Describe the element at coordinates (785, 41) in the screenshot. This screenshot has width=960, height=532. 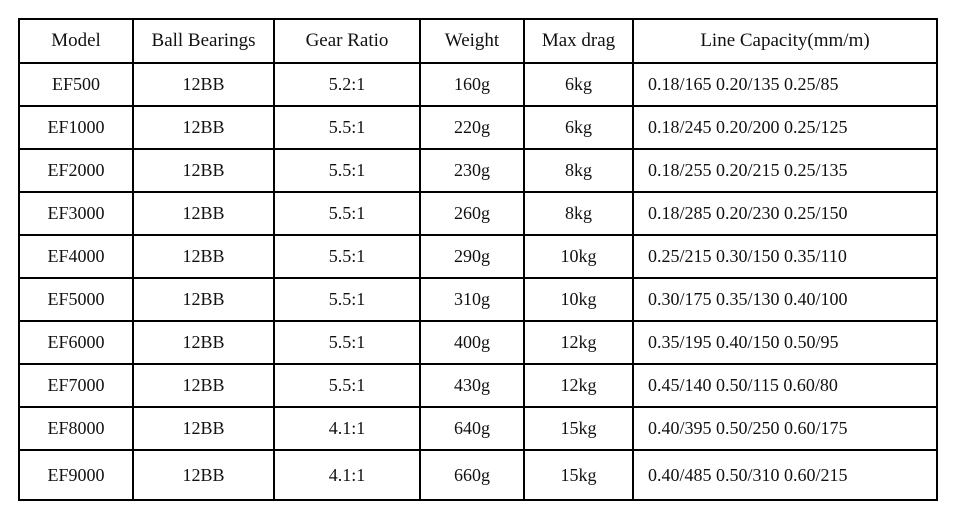
I see `column-header-line-capacity-mm-m-: Line Capacity(mm/m)` at that location.